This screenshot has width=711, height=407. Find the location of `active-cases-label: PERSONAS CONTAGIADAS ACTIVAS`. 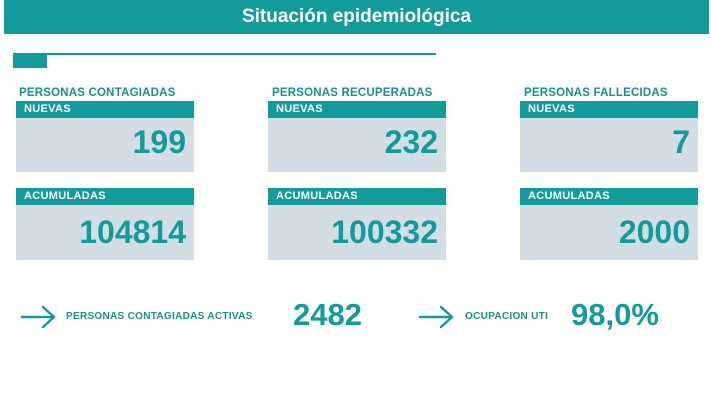

active-cases-label: PERSONAS CONTAGIADAS ACTIVAS is located at coordinates (159, 316).